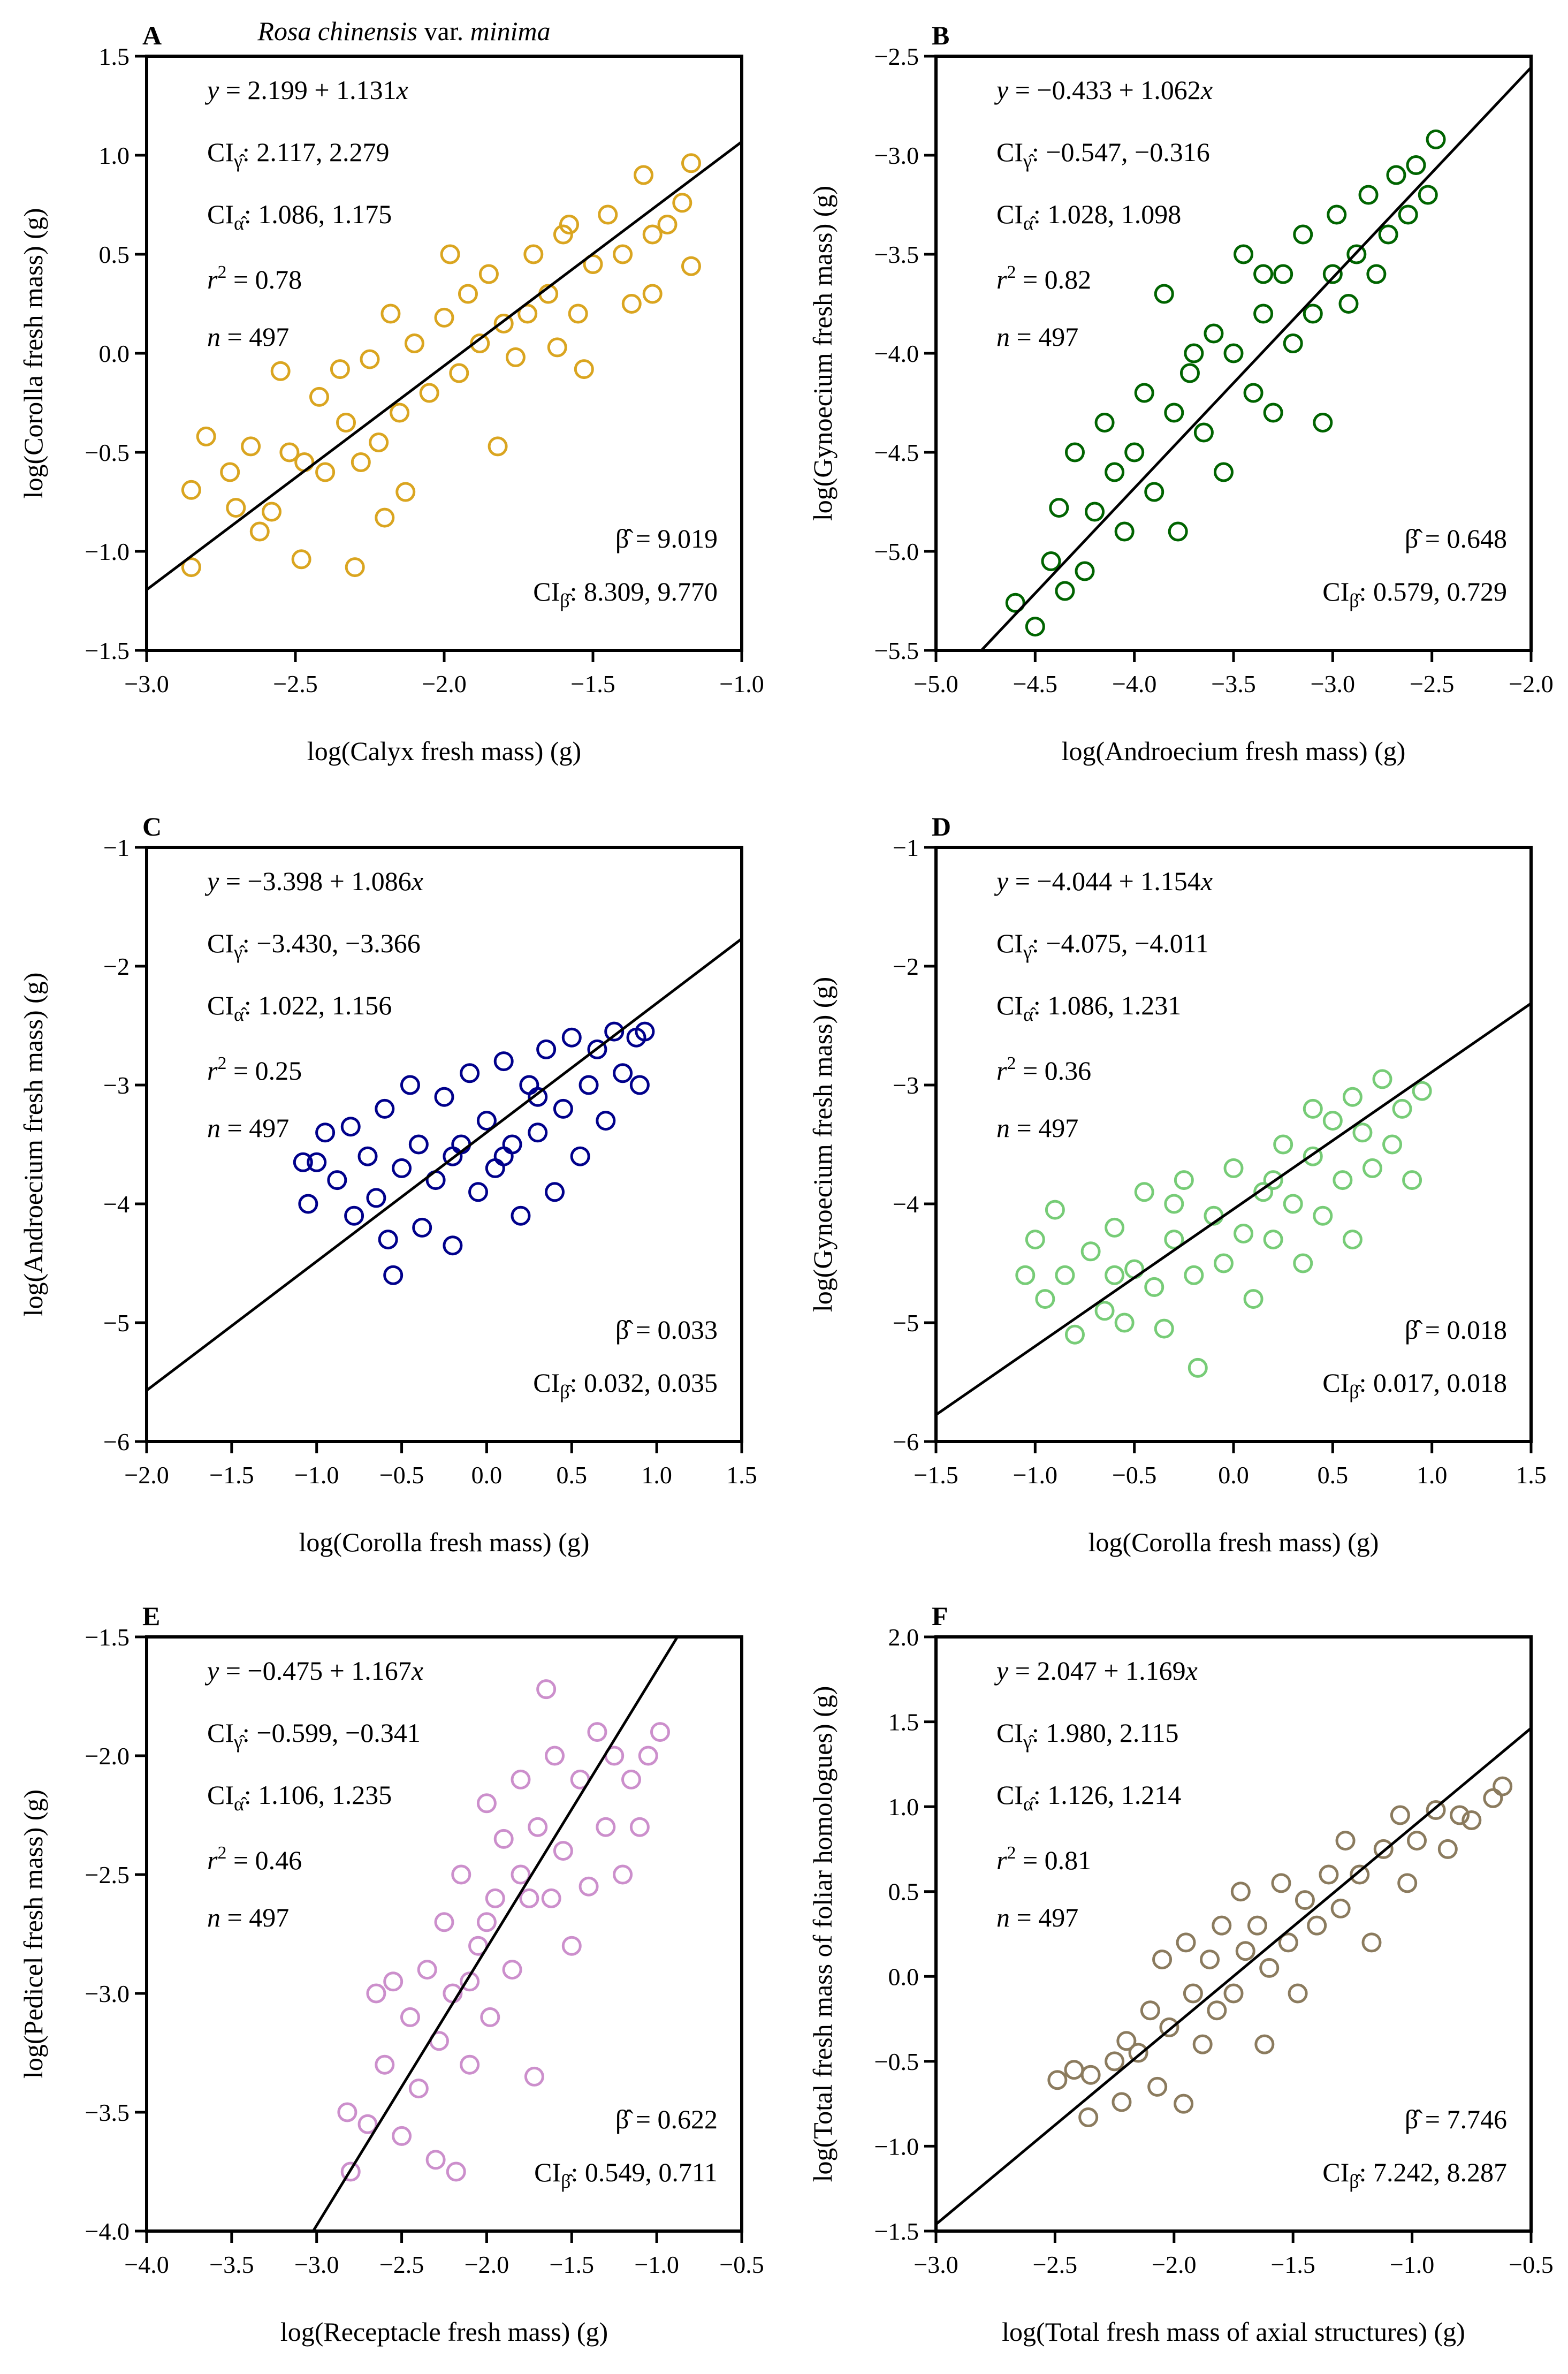 This screenshot has width=1568, height=2374. What do you see at coordinates (33, 1145) in the screenshot?
I see `y-axis-label: log(Androecium fresh mass) (g)` at bounding box center [33, 1145].